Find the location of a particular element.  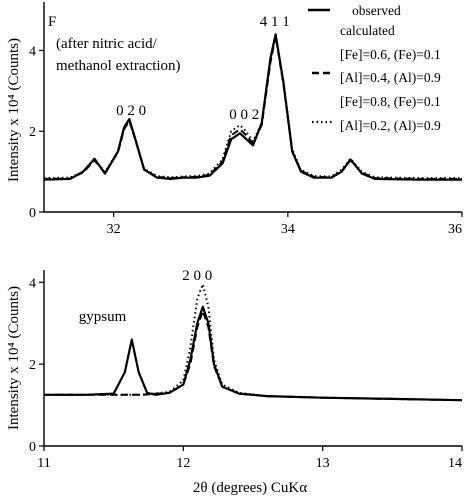

y-axis-title-top: Intensity x 10⁴ (Counts) is located at coordinates (14, 110).